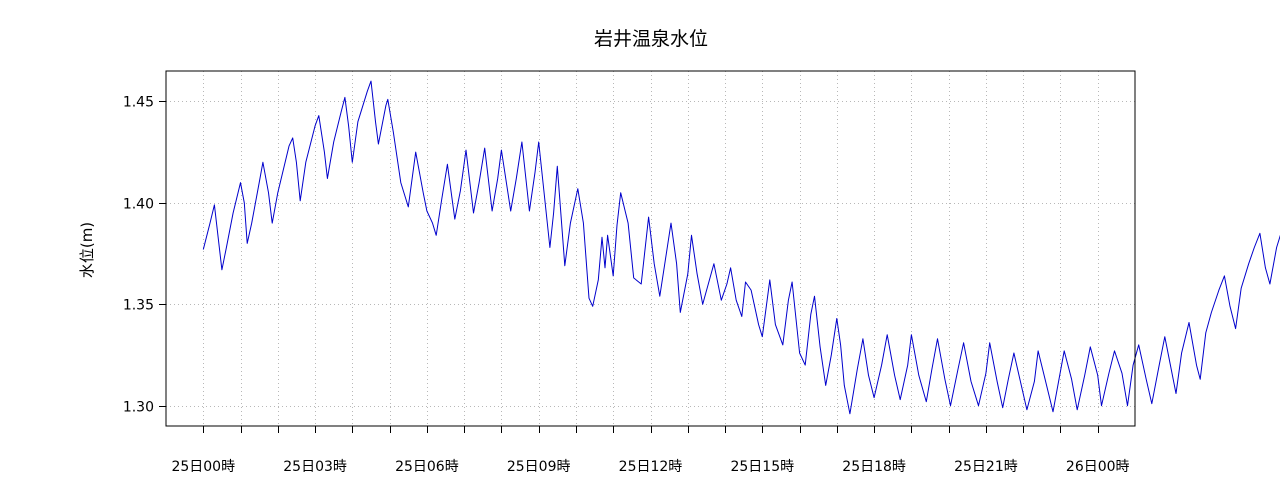 The image size is (1280, 500). I want to click on x-tick-label: 25日03時, so click(315, 467).